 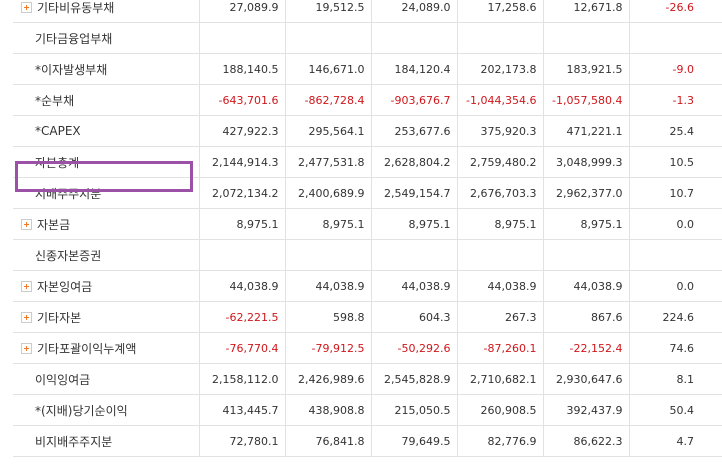 I want to click on value-cell: 188,140.5, so click(x=241, y=69).